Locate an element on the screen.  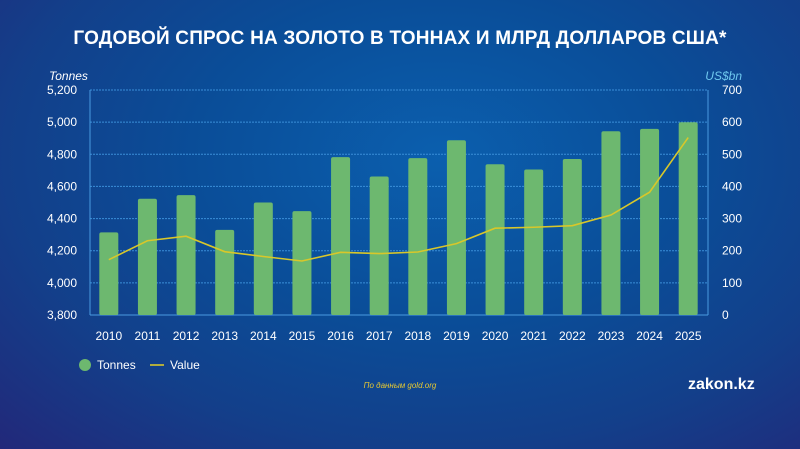
bar-2011 is located at coordinates (147, 256).